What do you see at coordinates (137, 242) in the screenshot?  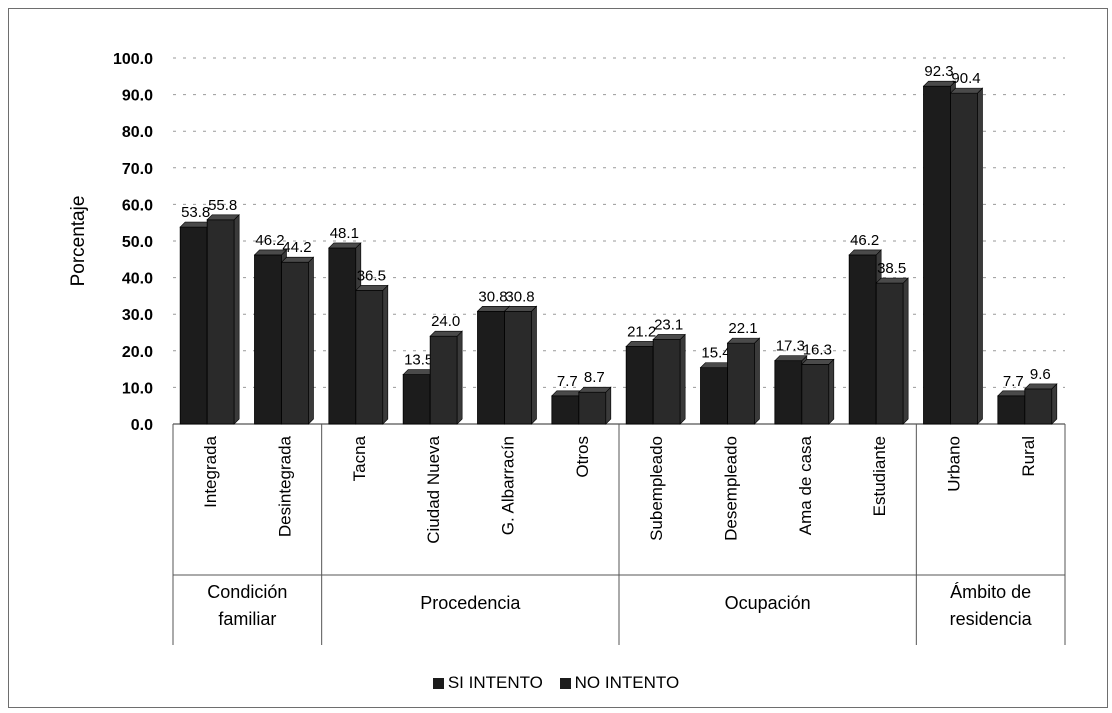 I see `y-tick-label: 50.0` at bounding box center [137, 242].